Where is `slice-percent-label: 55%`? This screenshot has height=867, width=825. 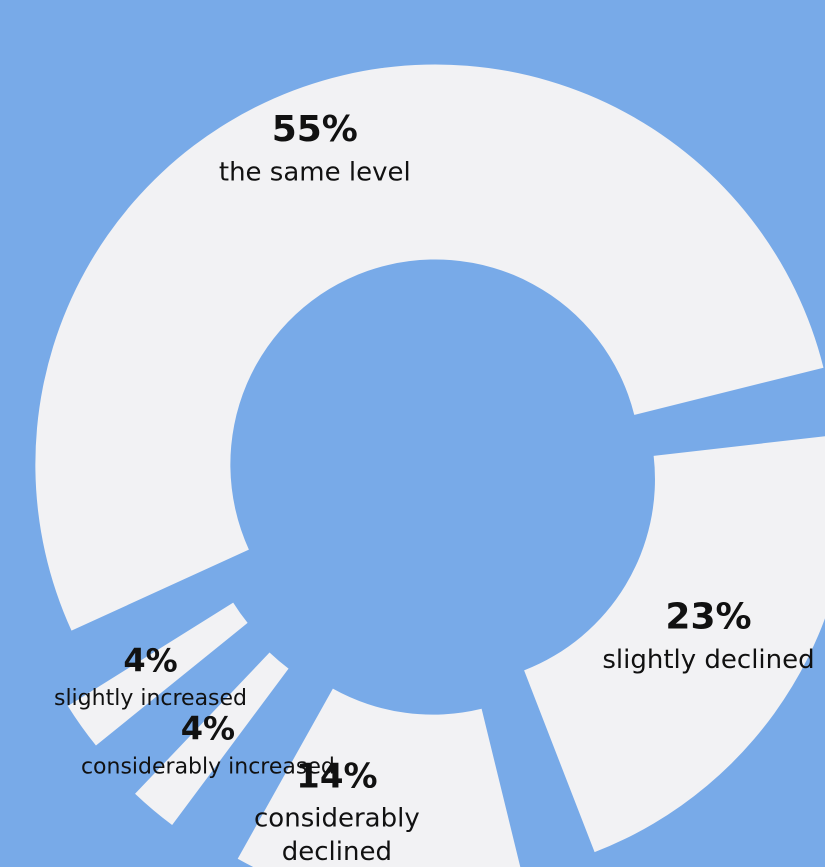
slice-percent-label: 55% is located at coordinates (315, 129).